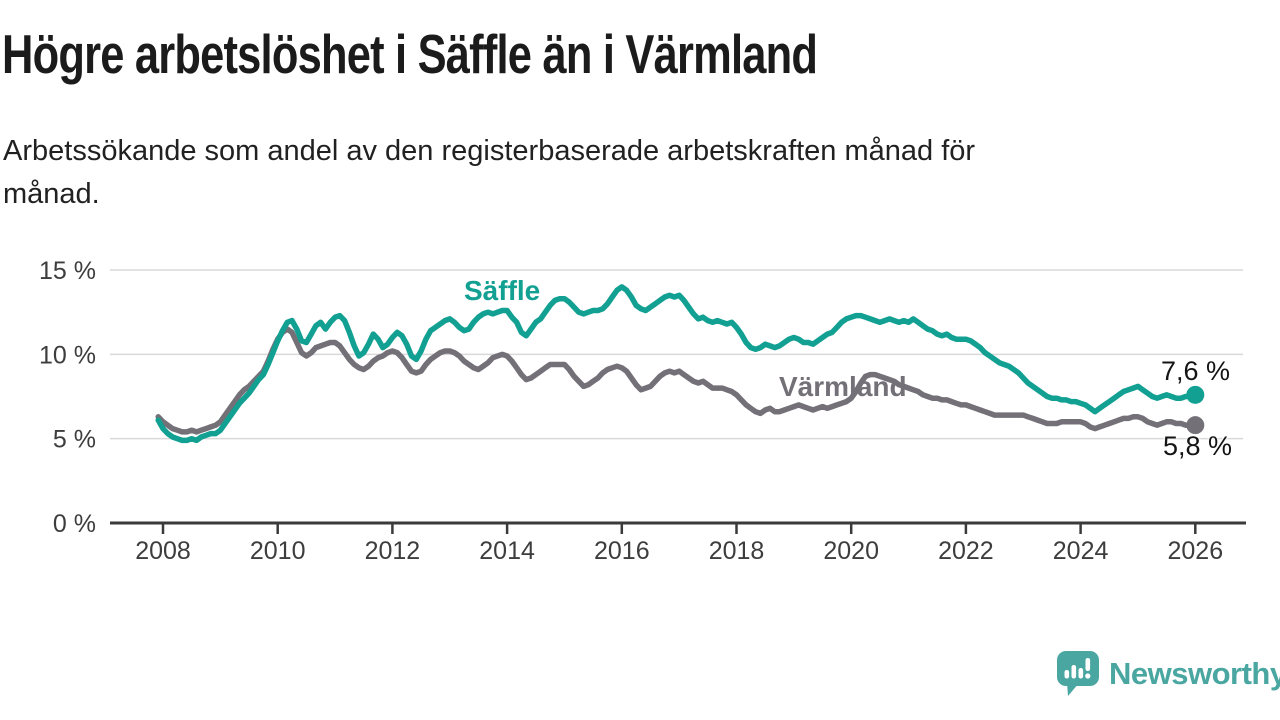 The width and height of the screenshot is (1280, 720). Describe the element at coordinates (74, 524) in the screenshot. I see `y-tick-label: 0 %` at that location.